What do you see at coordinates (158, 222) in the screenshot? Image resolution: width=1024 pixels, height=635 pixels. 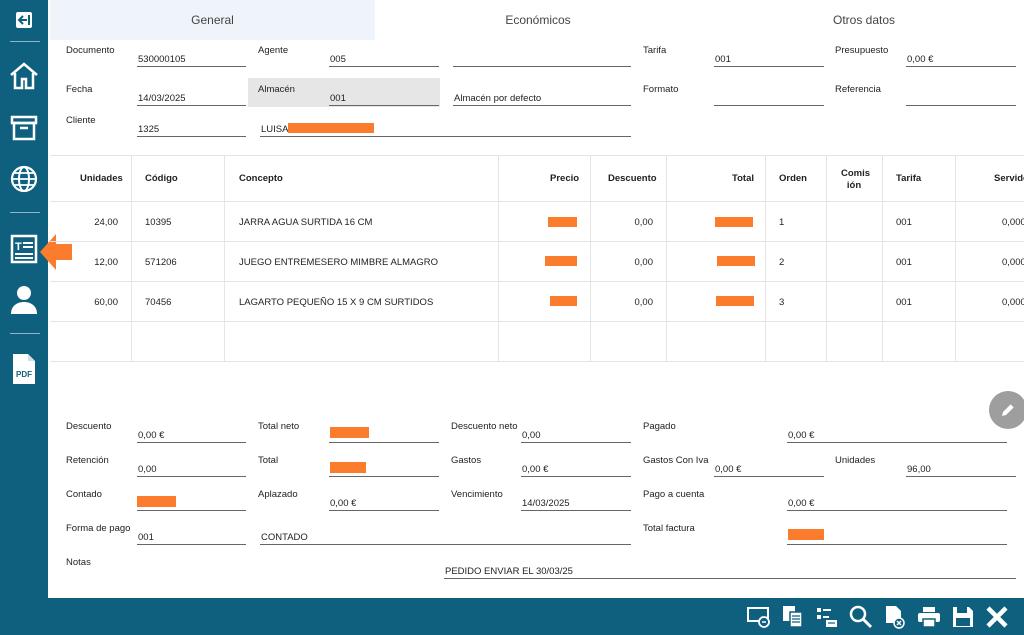 I see `cell-codigo: 10395` at bounding box center [158, 222].